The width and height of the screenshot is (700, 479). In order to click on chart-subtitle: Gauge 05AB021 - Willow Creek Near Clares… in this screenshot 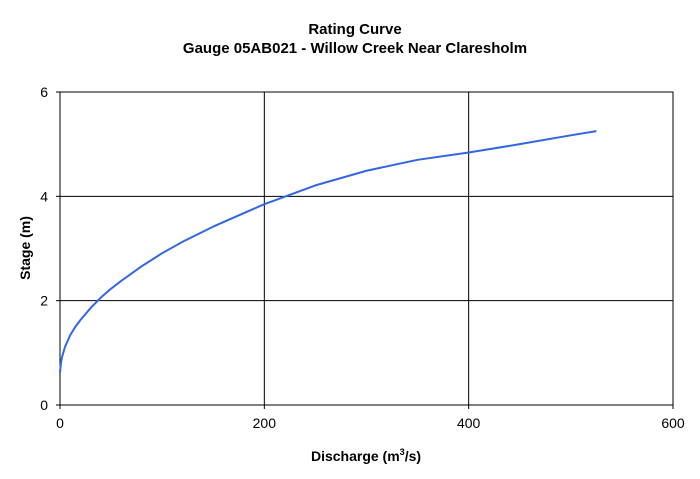, I will do `click(355, 48)`.